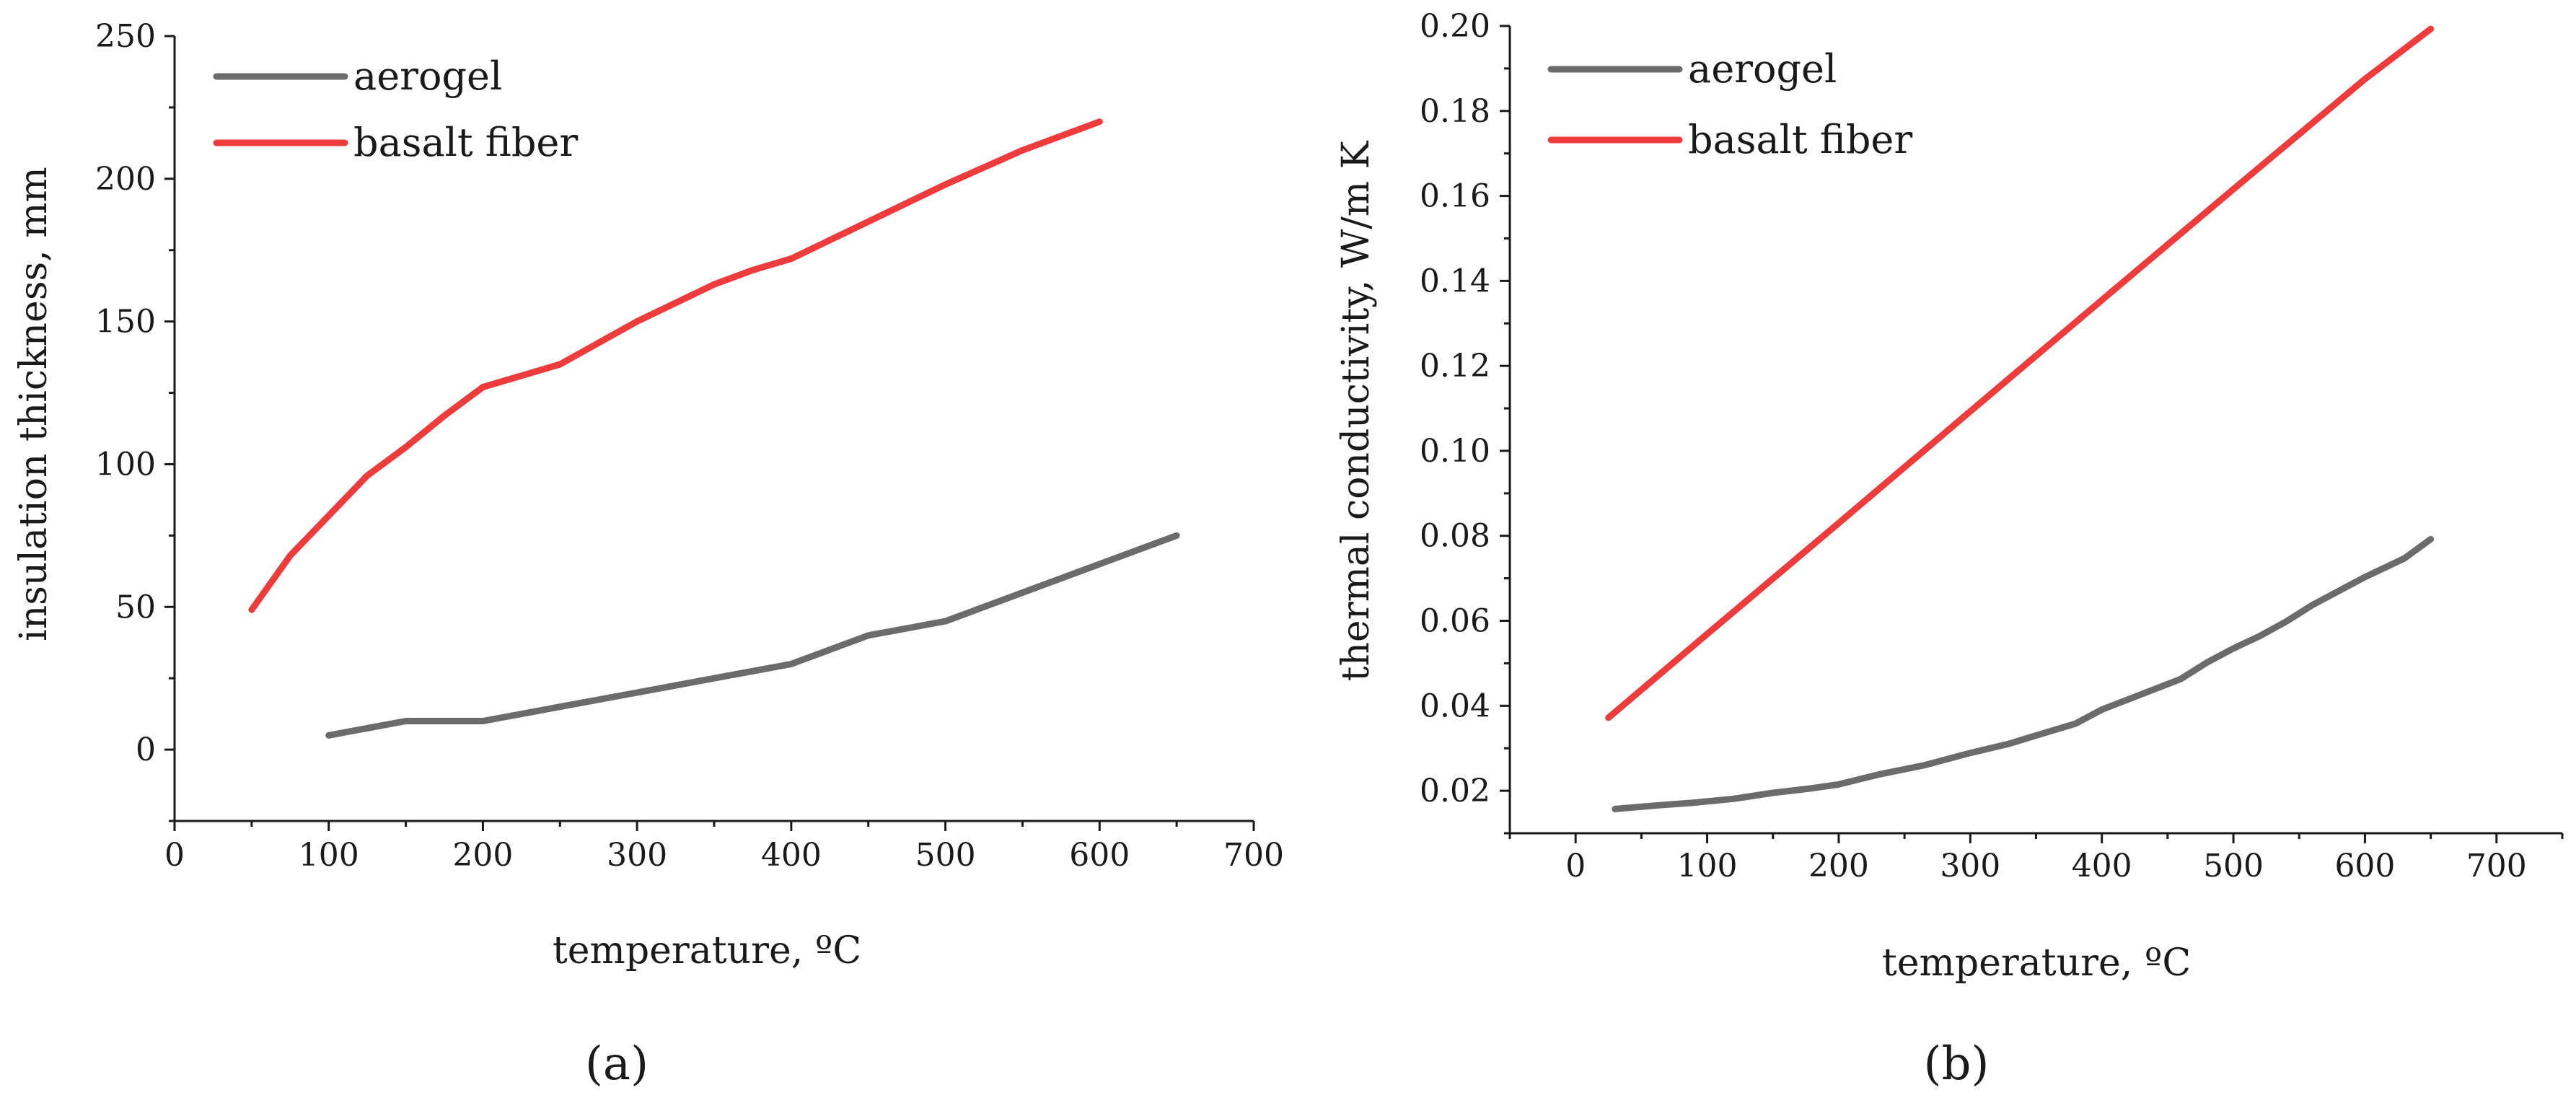  I want to click on chart-b-y-tick-label: 0.06, so click(1455, 622).